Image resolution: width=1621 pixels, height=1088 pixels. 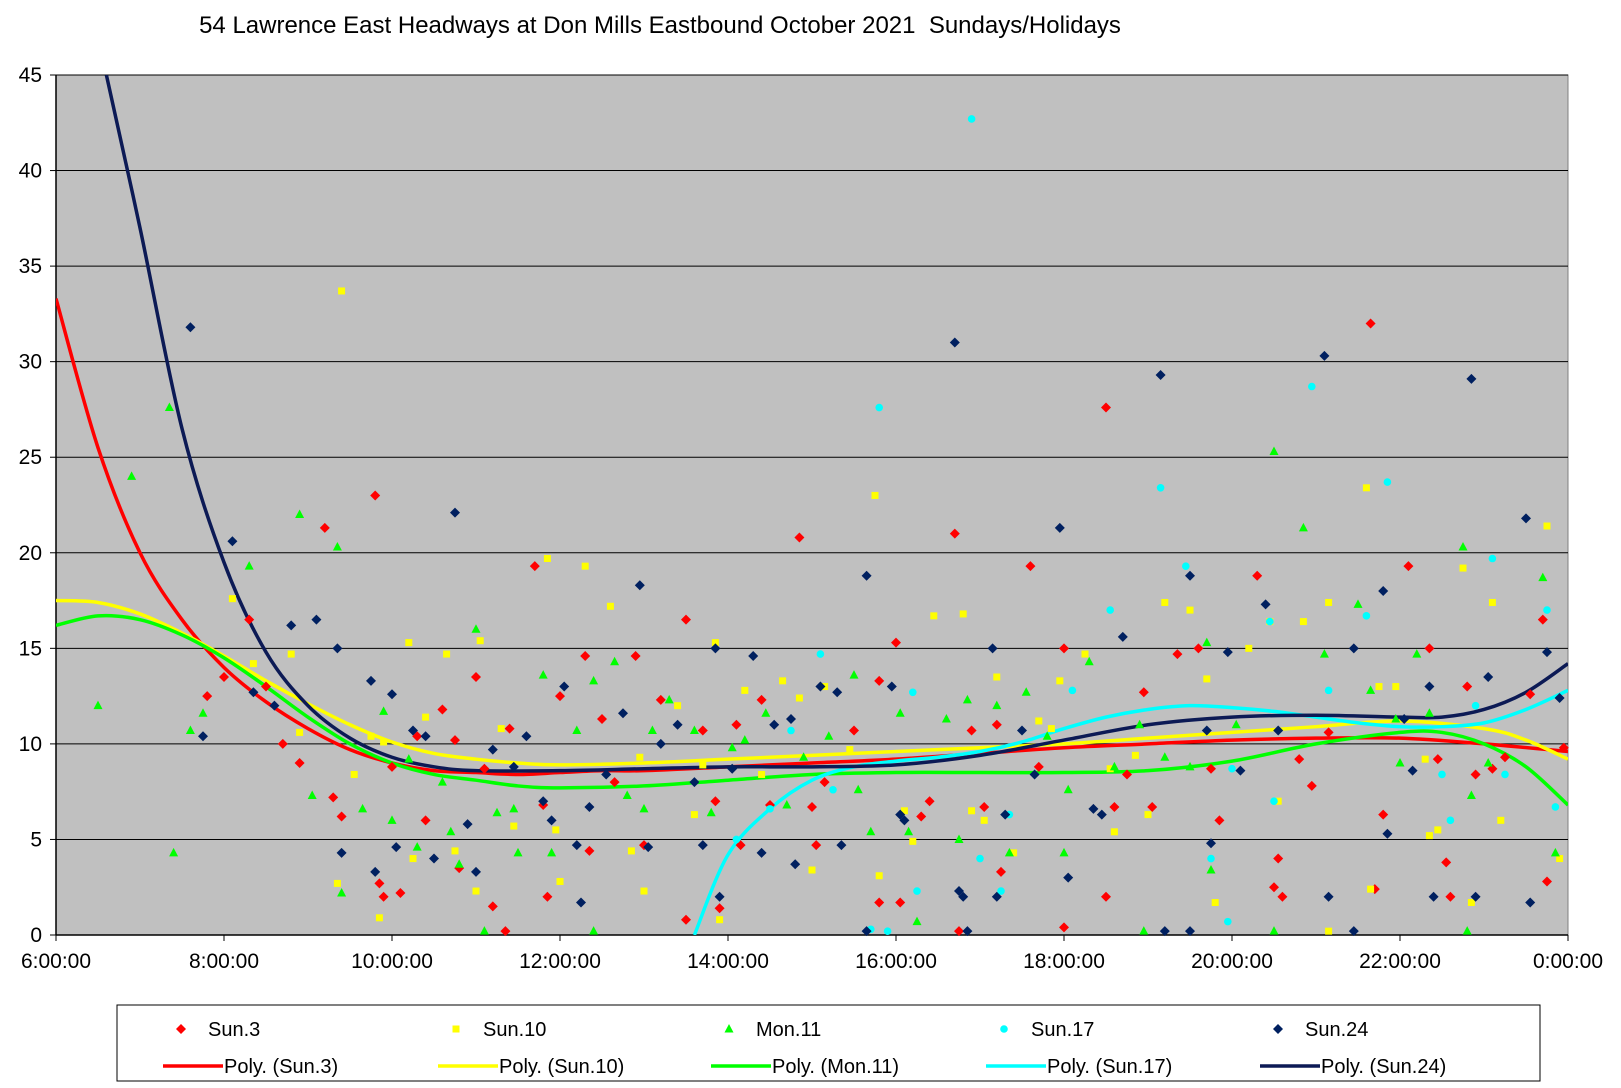 I want to click on y-tick-label-15: 15, so click(x=30, y=648).